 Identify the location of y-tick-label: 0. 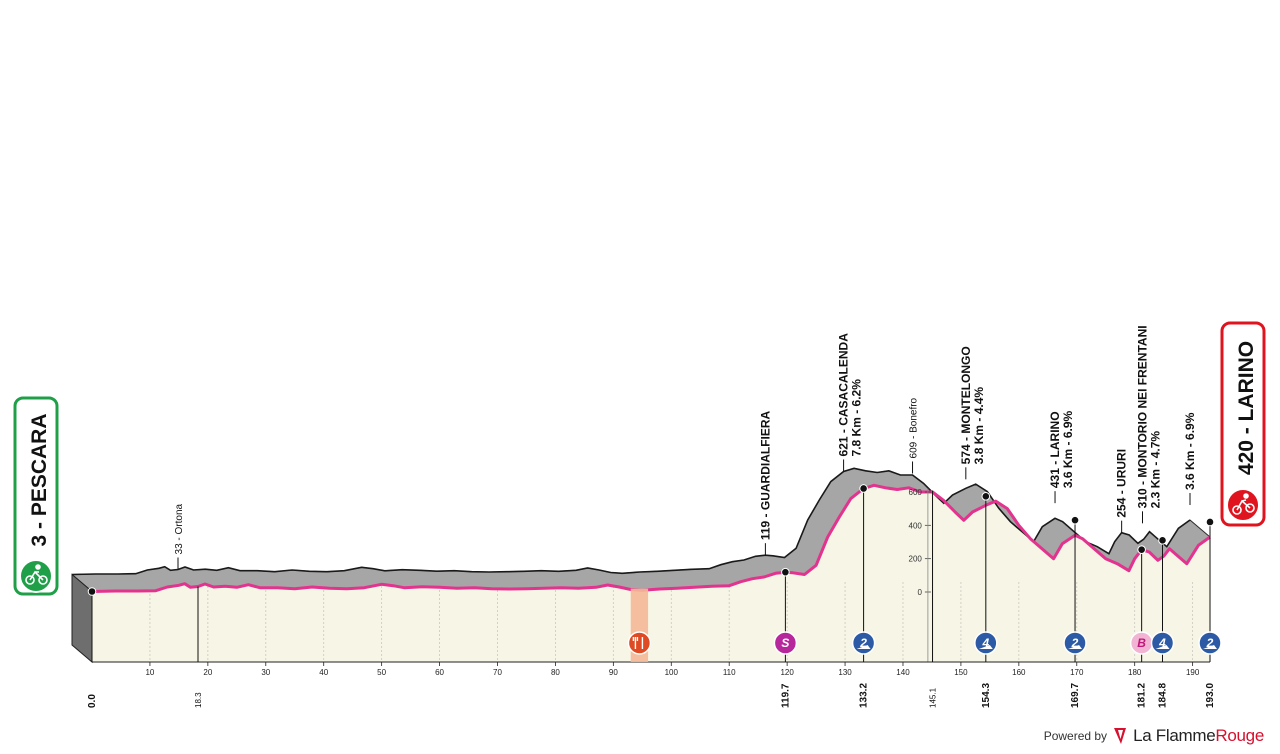
(919, 592).